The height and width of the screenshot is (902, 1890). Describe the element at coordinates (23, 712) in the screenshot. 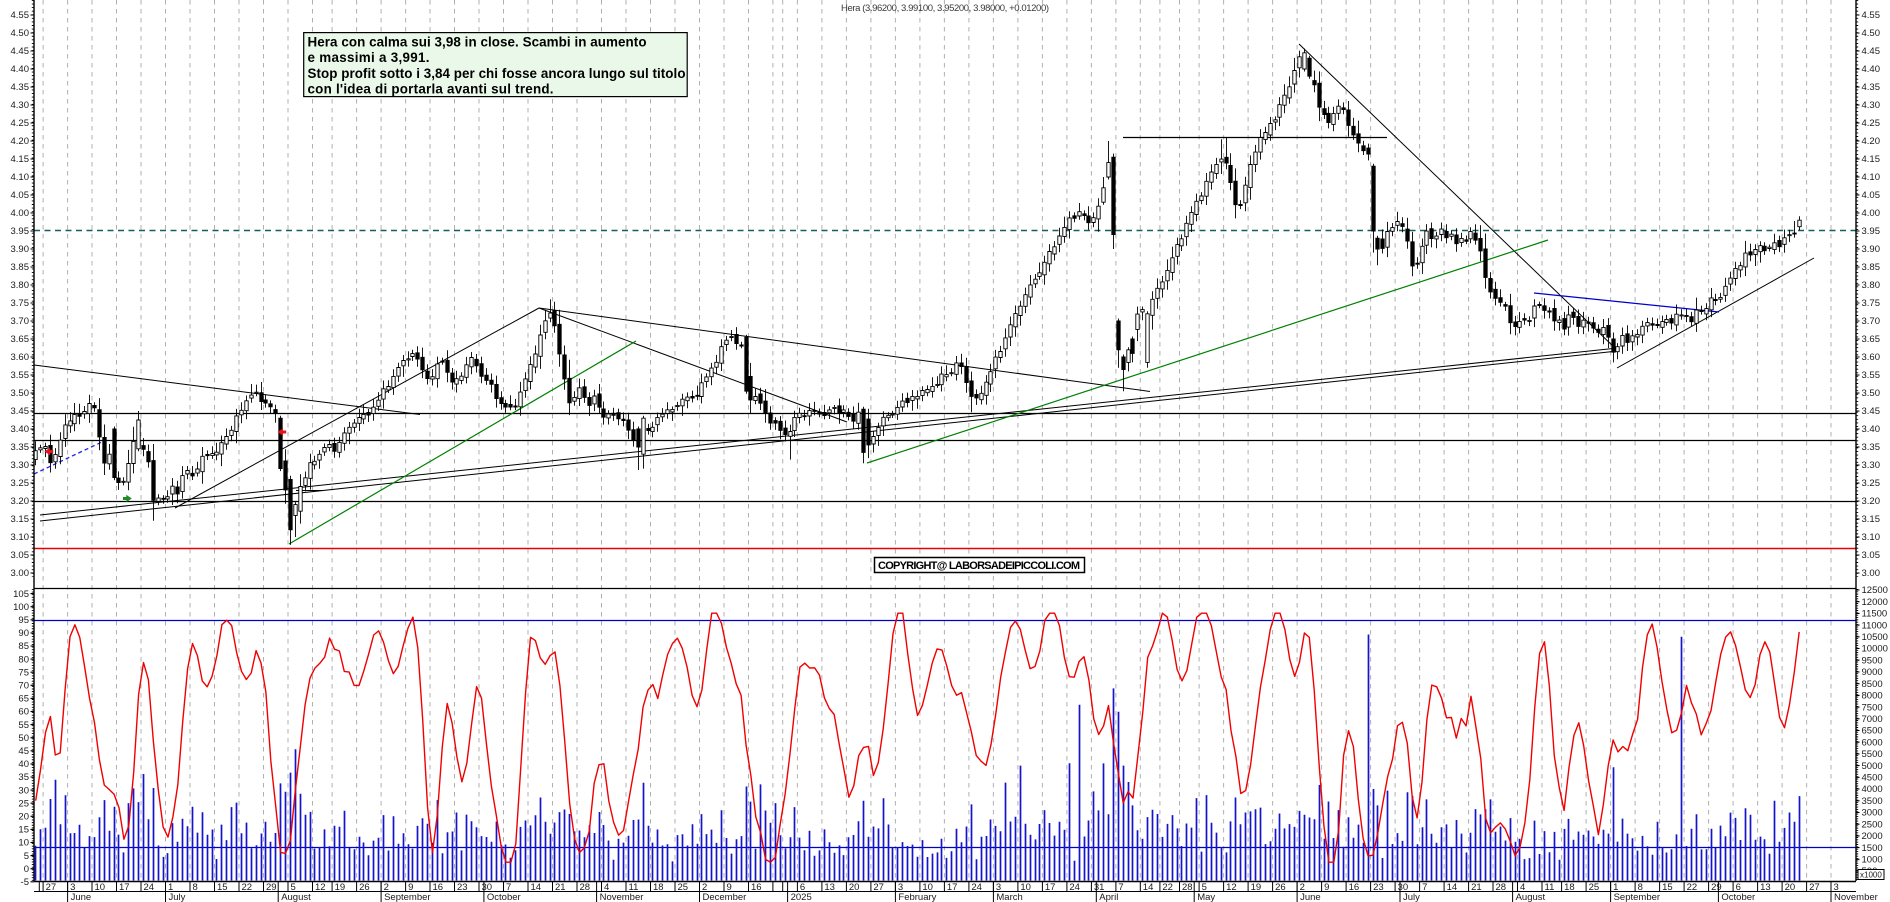

I see `svg-text: 60` at that location.